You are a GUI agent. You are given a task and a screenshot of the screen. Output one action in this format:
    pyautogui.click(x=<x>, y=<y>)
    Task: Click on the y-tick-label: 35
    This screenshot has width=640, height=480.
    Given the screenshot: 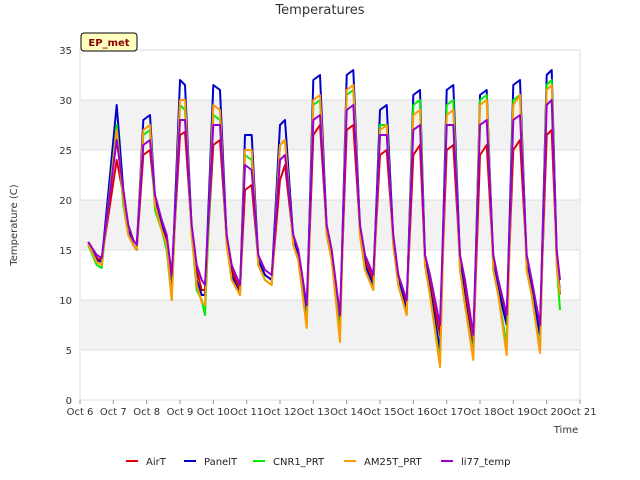 What is the action you would take?
    pyautogui.click(x=65, y=51)
    